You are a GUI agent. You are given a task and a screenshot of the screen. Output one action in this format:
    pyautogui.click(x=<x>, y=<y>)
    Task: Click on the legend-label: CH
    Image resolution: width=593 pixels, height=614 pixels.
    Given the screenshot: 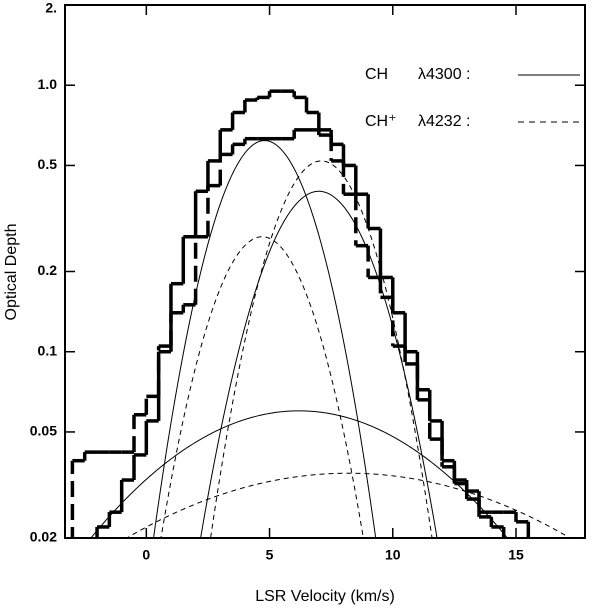 What is the action you would take?
    pyautogui.click(x=376, y=74)
    